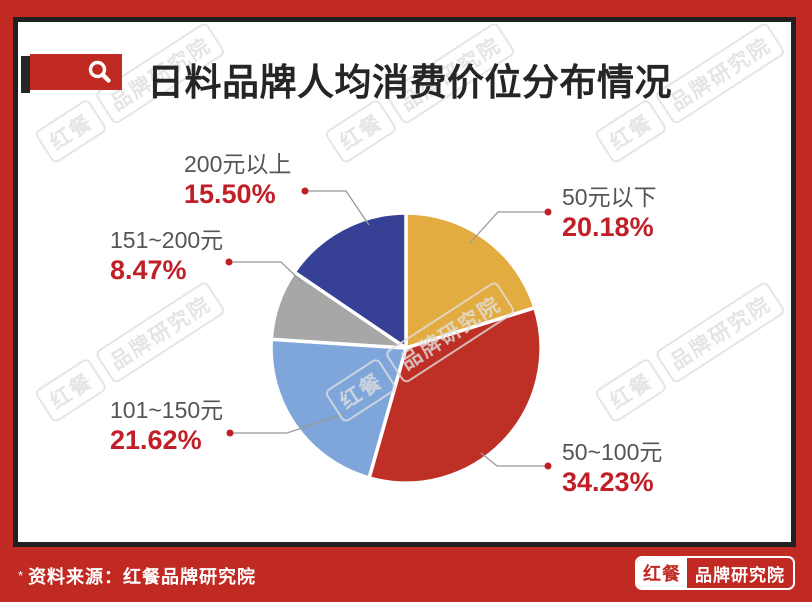 The width and height of the screenshot is (812, 602). I want to click on brand-logo: 红餐 品牌研究院, so click(715, 573).